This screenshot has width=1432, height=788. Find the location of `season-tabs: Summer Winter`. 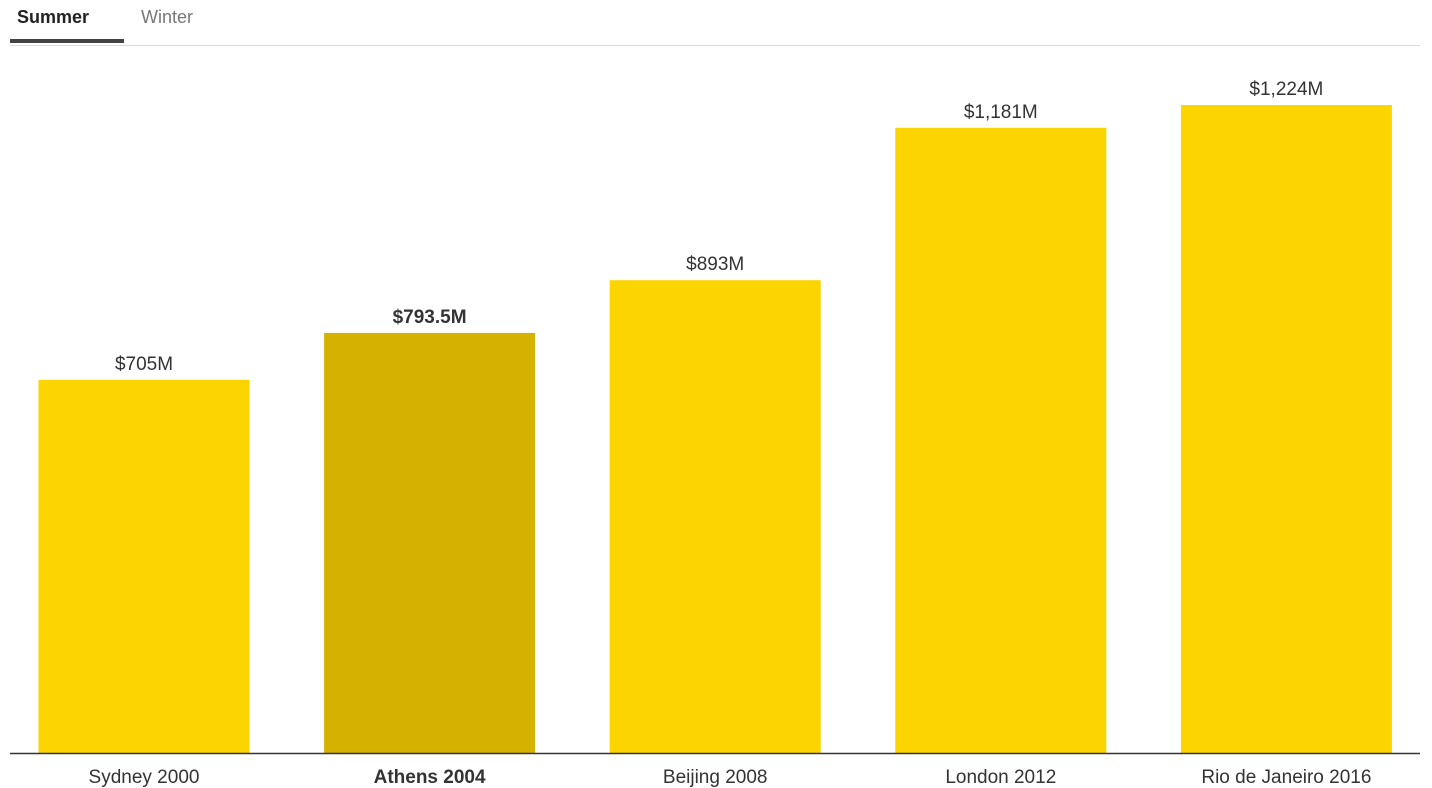

season-tabs: Summer Winter is located at coordinates (715, 23).